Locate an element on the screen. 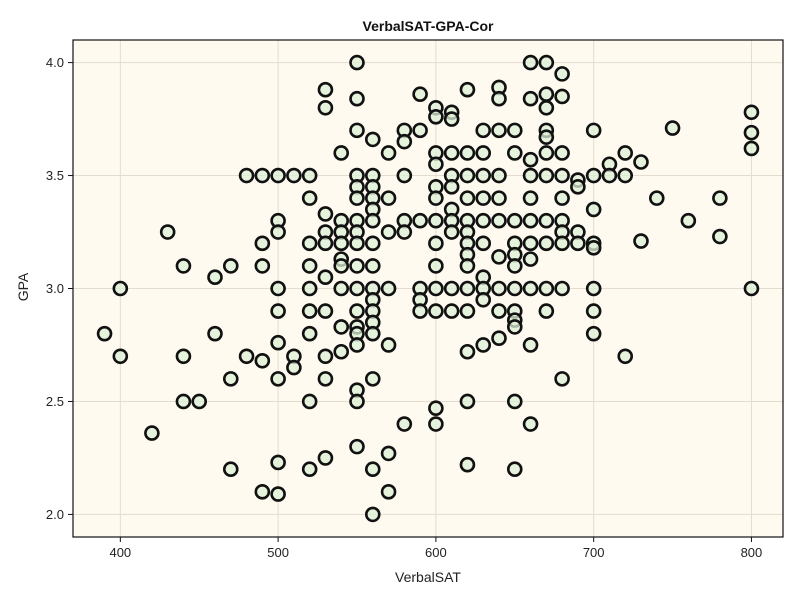  y-tick-label: 3.0 is located at coordinates (55, 288).